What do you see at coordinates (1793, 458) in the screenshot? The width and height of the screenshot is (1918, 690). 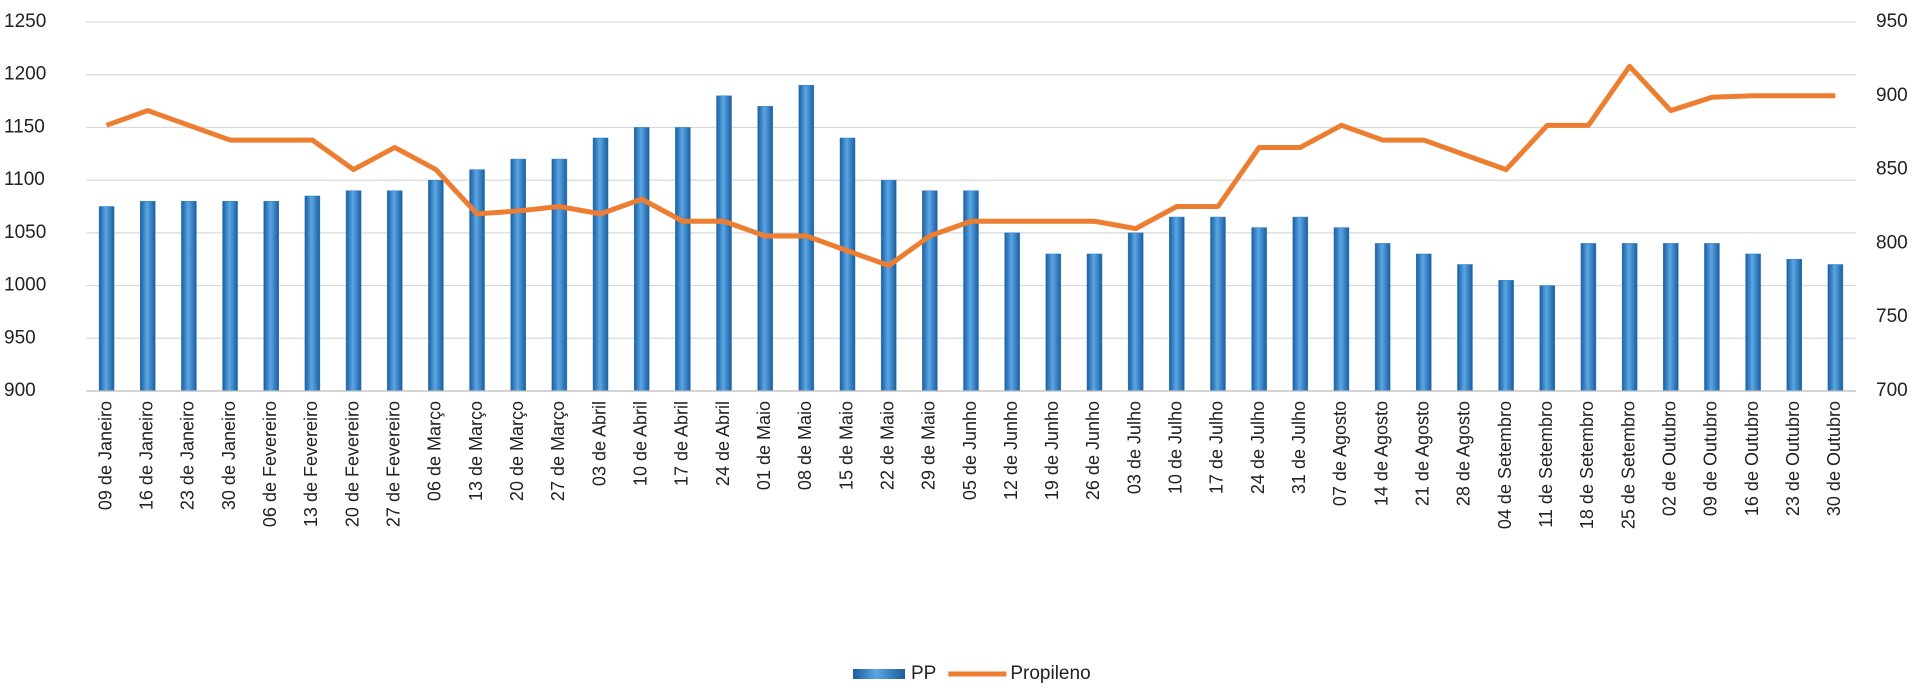 I see `x-tick-label: 23 de Outubro` at bounding box center [1793, 458].